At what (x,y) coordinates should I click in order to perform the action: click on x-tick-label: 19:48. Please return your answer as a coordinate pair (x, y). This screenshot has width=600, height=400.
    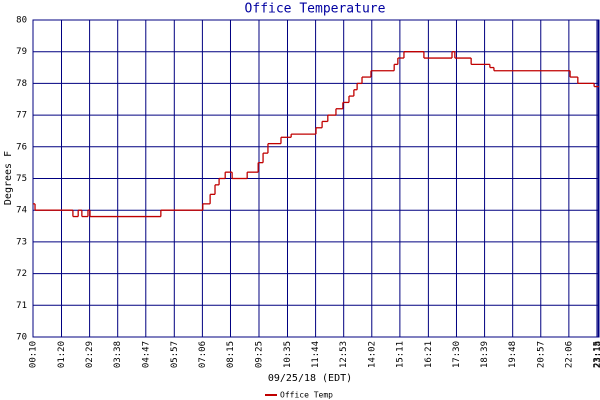
    Looking at the image, I should click on (513, 354).